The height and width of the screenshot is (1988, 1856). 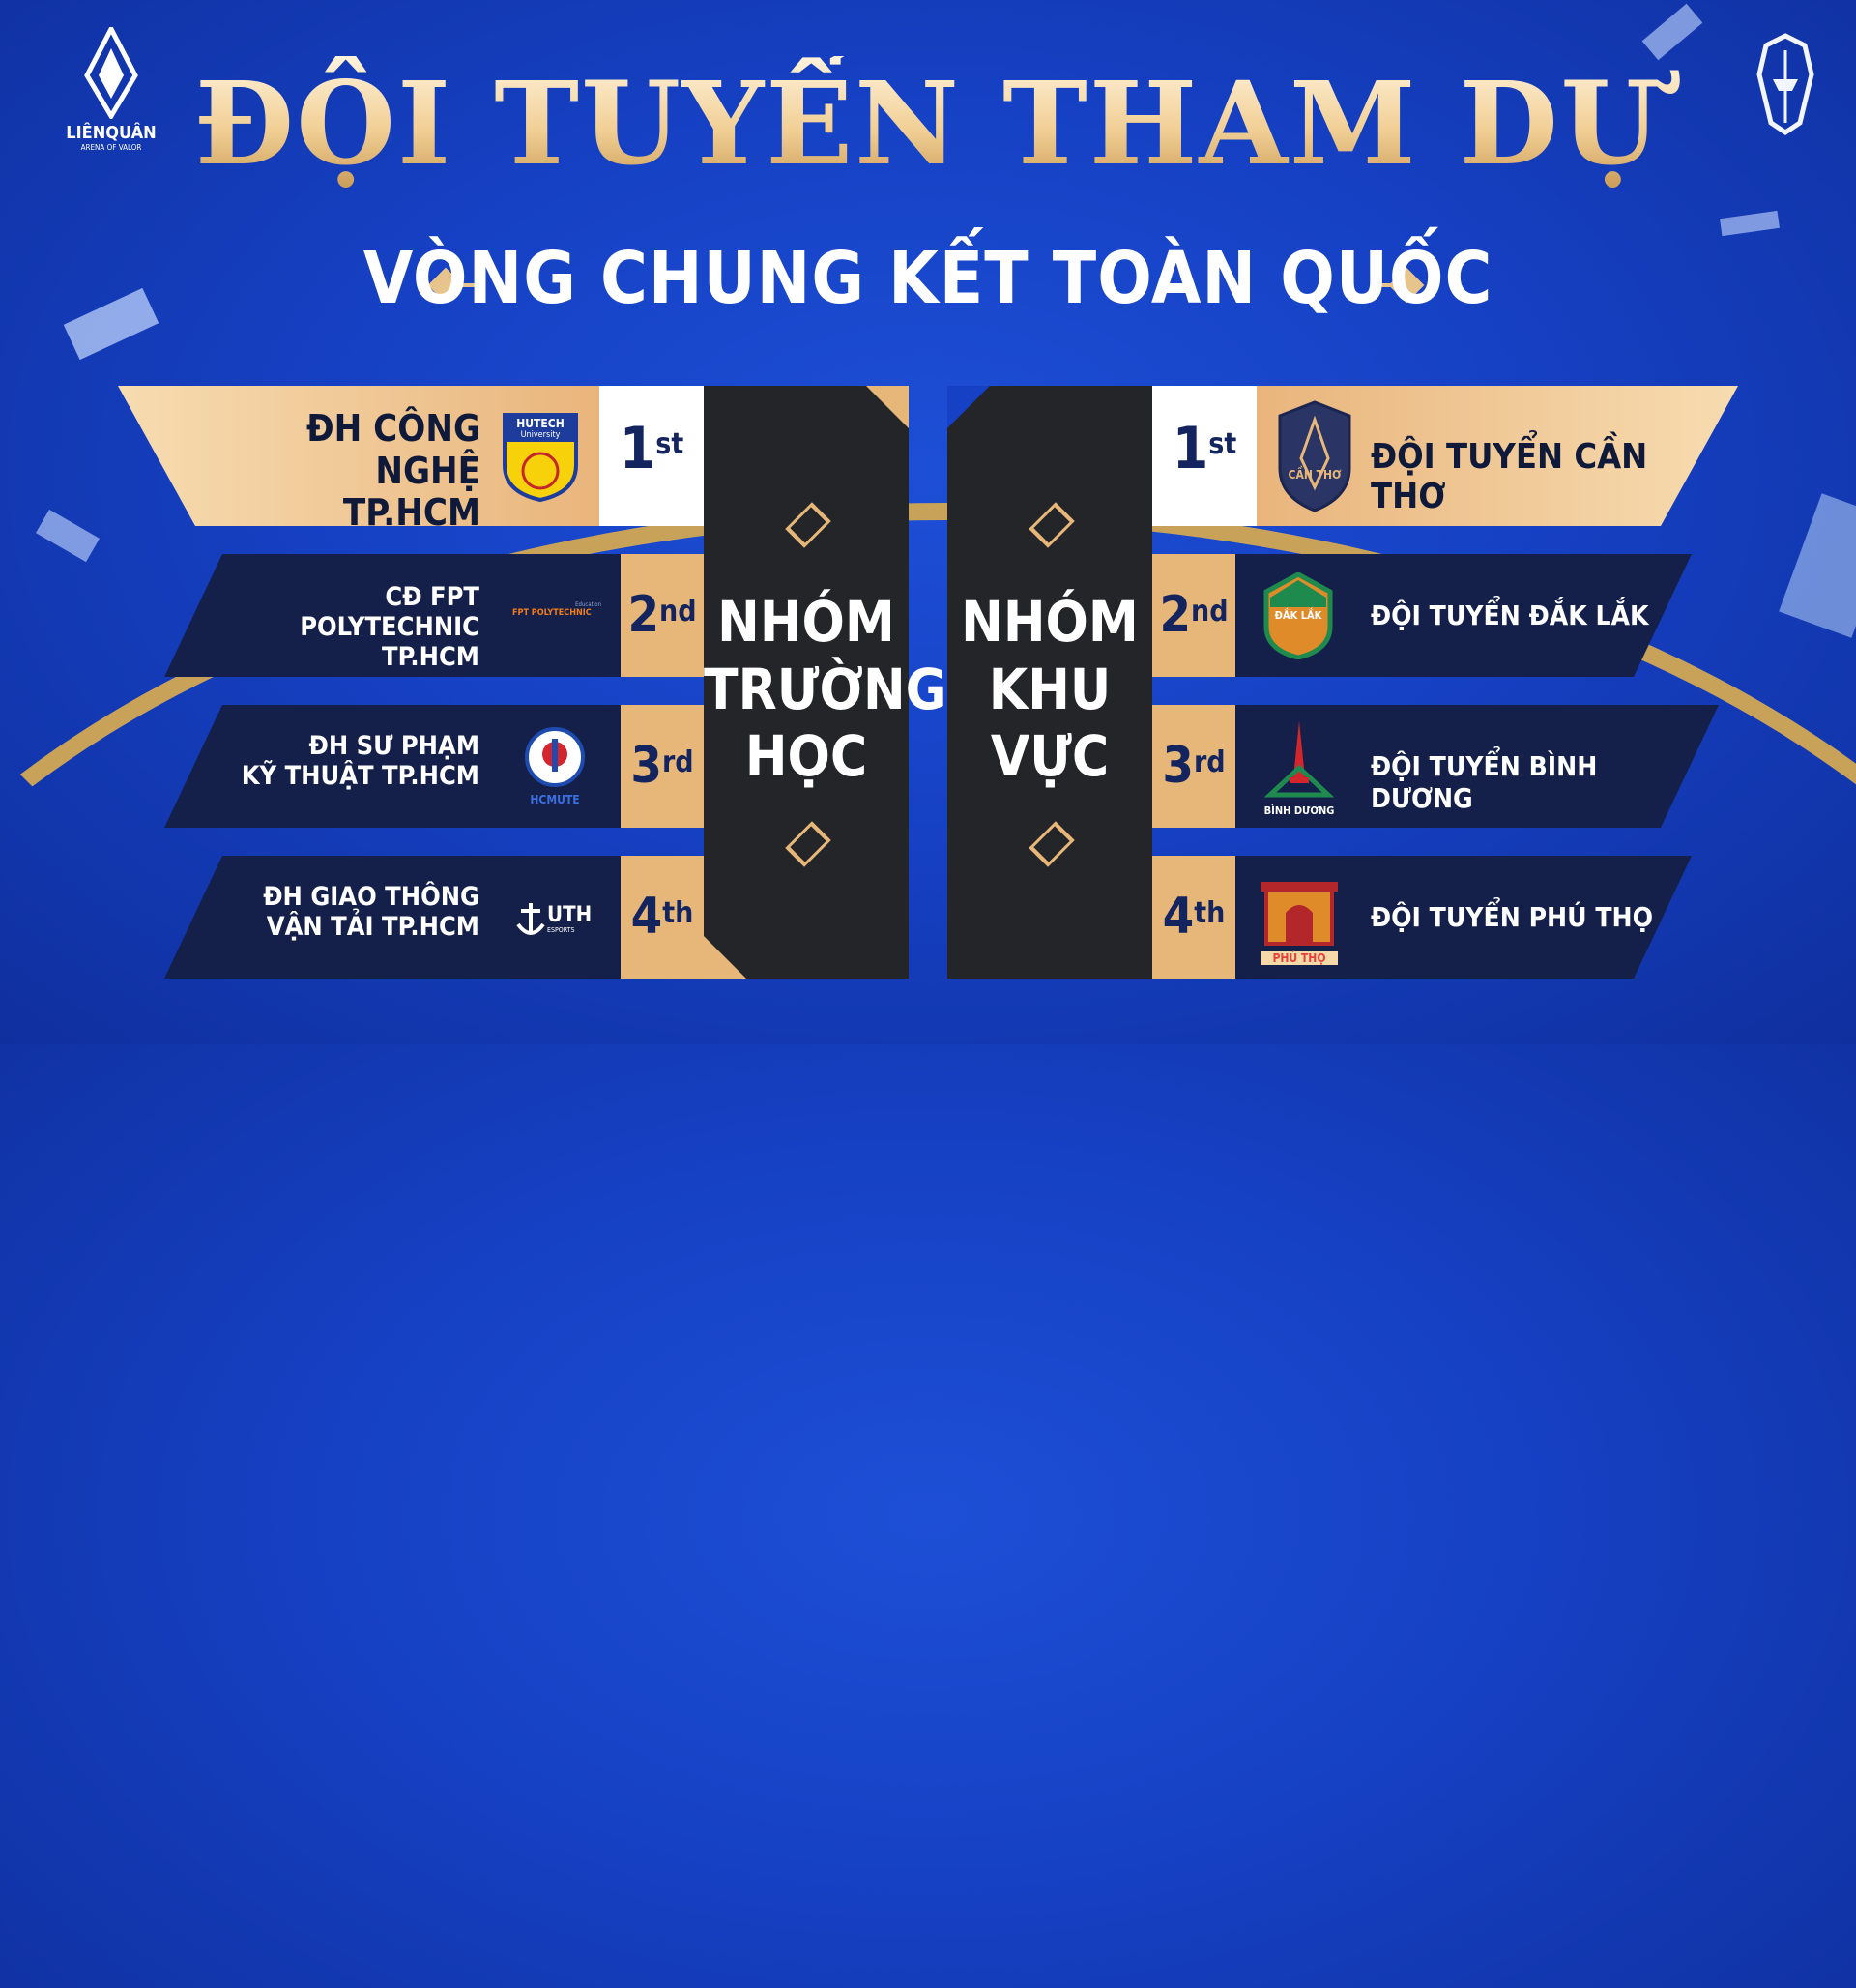 What do you see at coordinates (1385, 285) in the screenshot?
I see `subtitle-line-right` at bounding box center [1385, 285].